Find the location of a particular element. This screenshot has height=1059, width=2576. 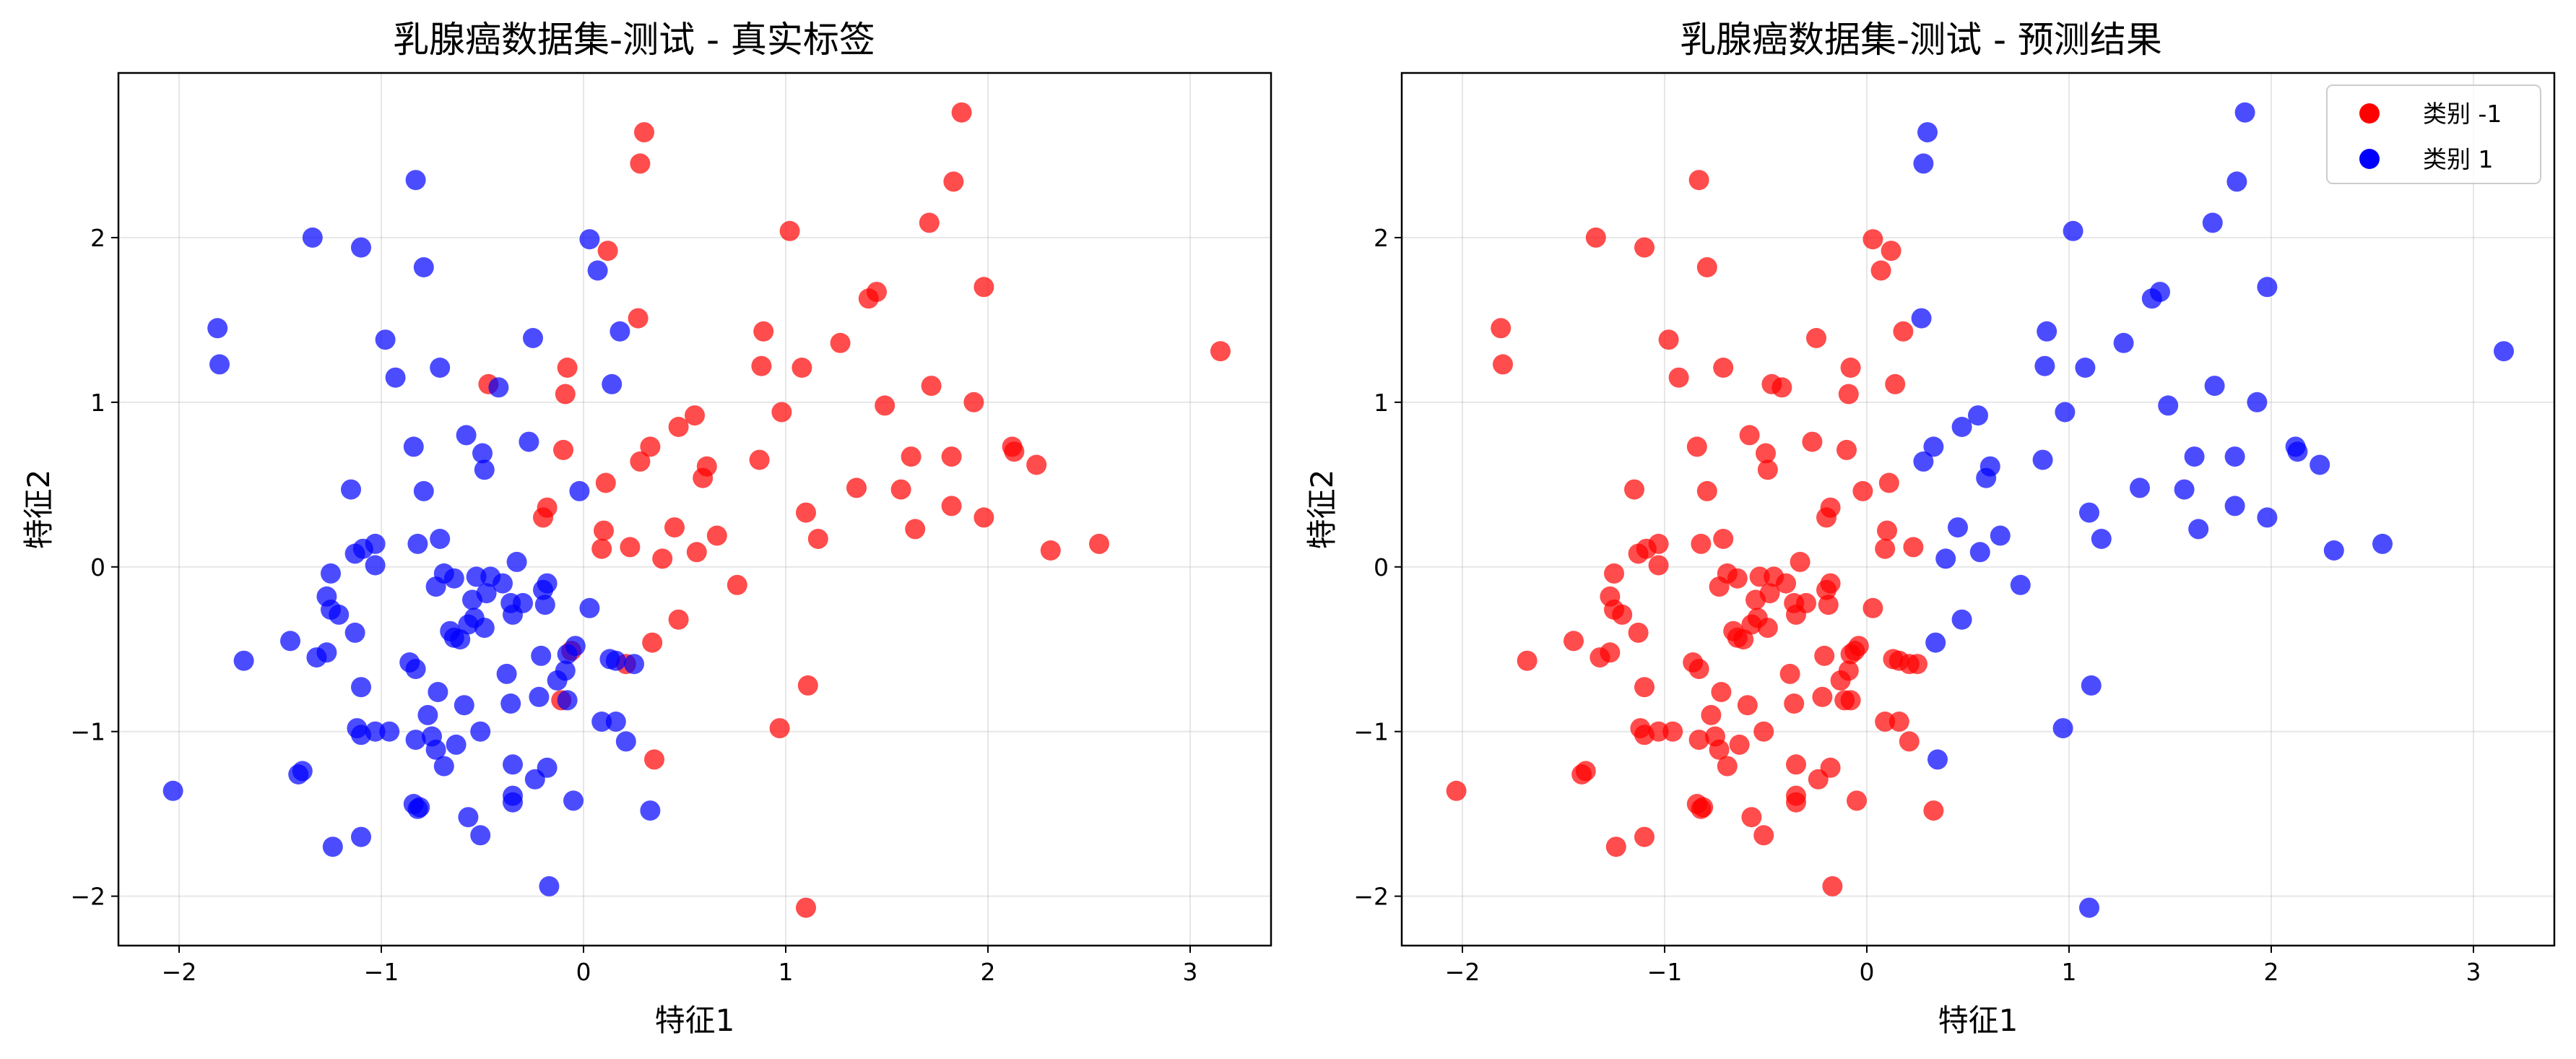

legend-box is located at coordinates (2433, 134).